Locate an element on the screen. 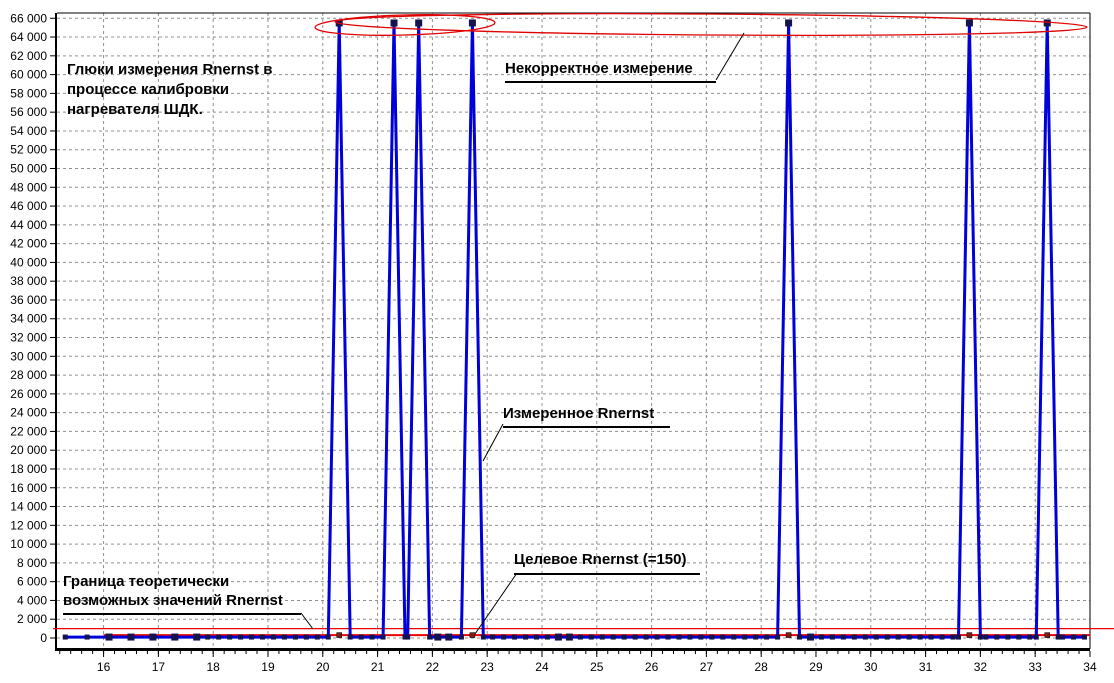 The image size is (1114, 683). x-axis-label: 34 is located at coordinates (1090, 667).